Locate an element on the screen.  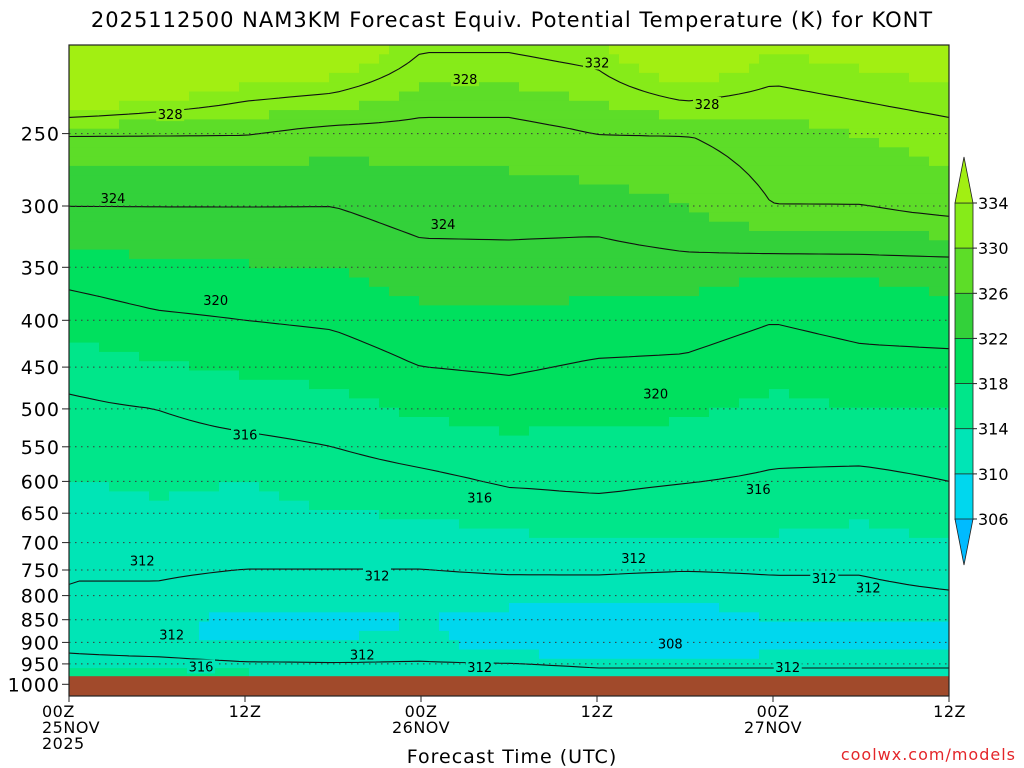
y-tick-label: 900 is located at coordinates (40, 643).